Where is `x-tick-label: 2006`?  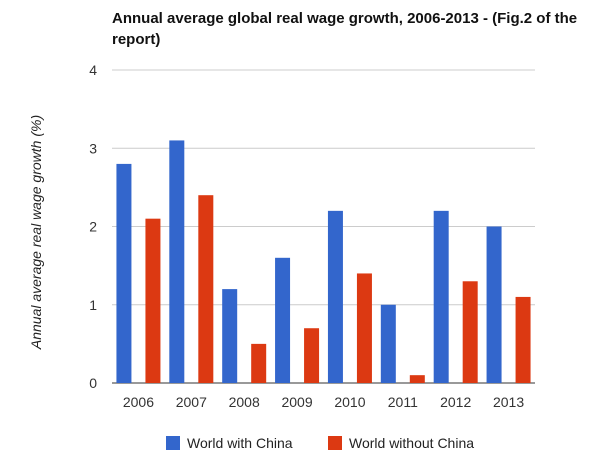 x-tick-label: 2006 is located at coordinates (138, 402).